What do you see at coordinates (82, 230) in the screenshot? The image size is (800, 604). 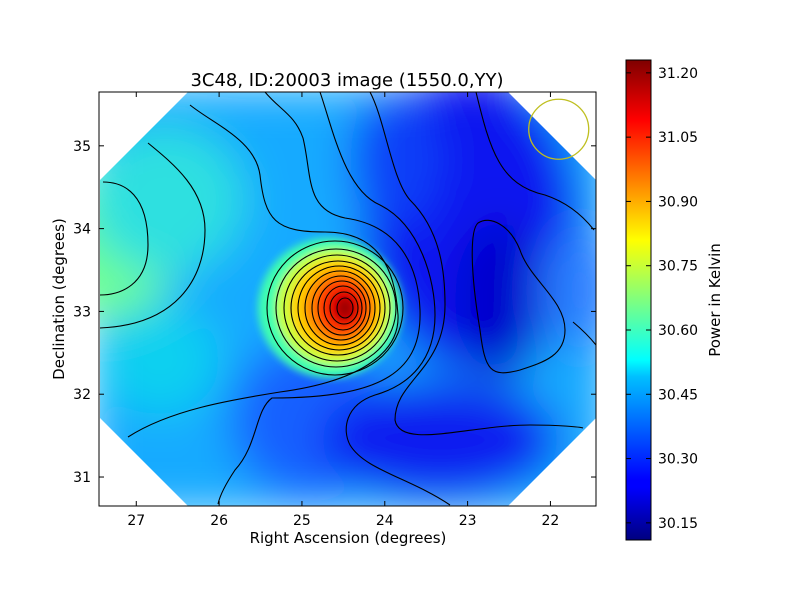 I see `y-tick-label: 34` at bounding box center [82, 230].